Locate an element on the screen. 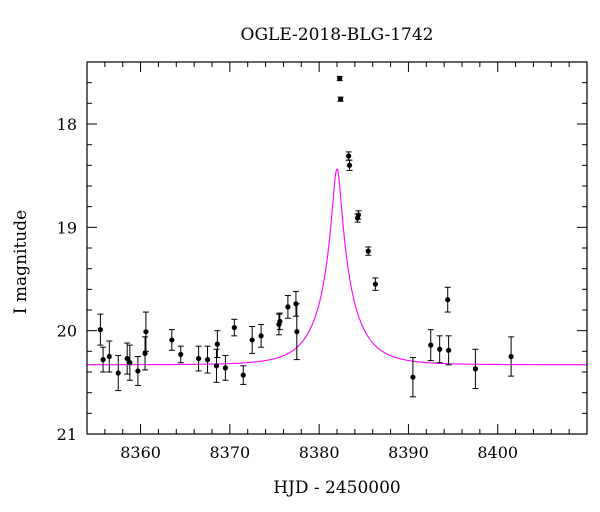  y-tick-label: 21 is located at coordinates (67, 434).